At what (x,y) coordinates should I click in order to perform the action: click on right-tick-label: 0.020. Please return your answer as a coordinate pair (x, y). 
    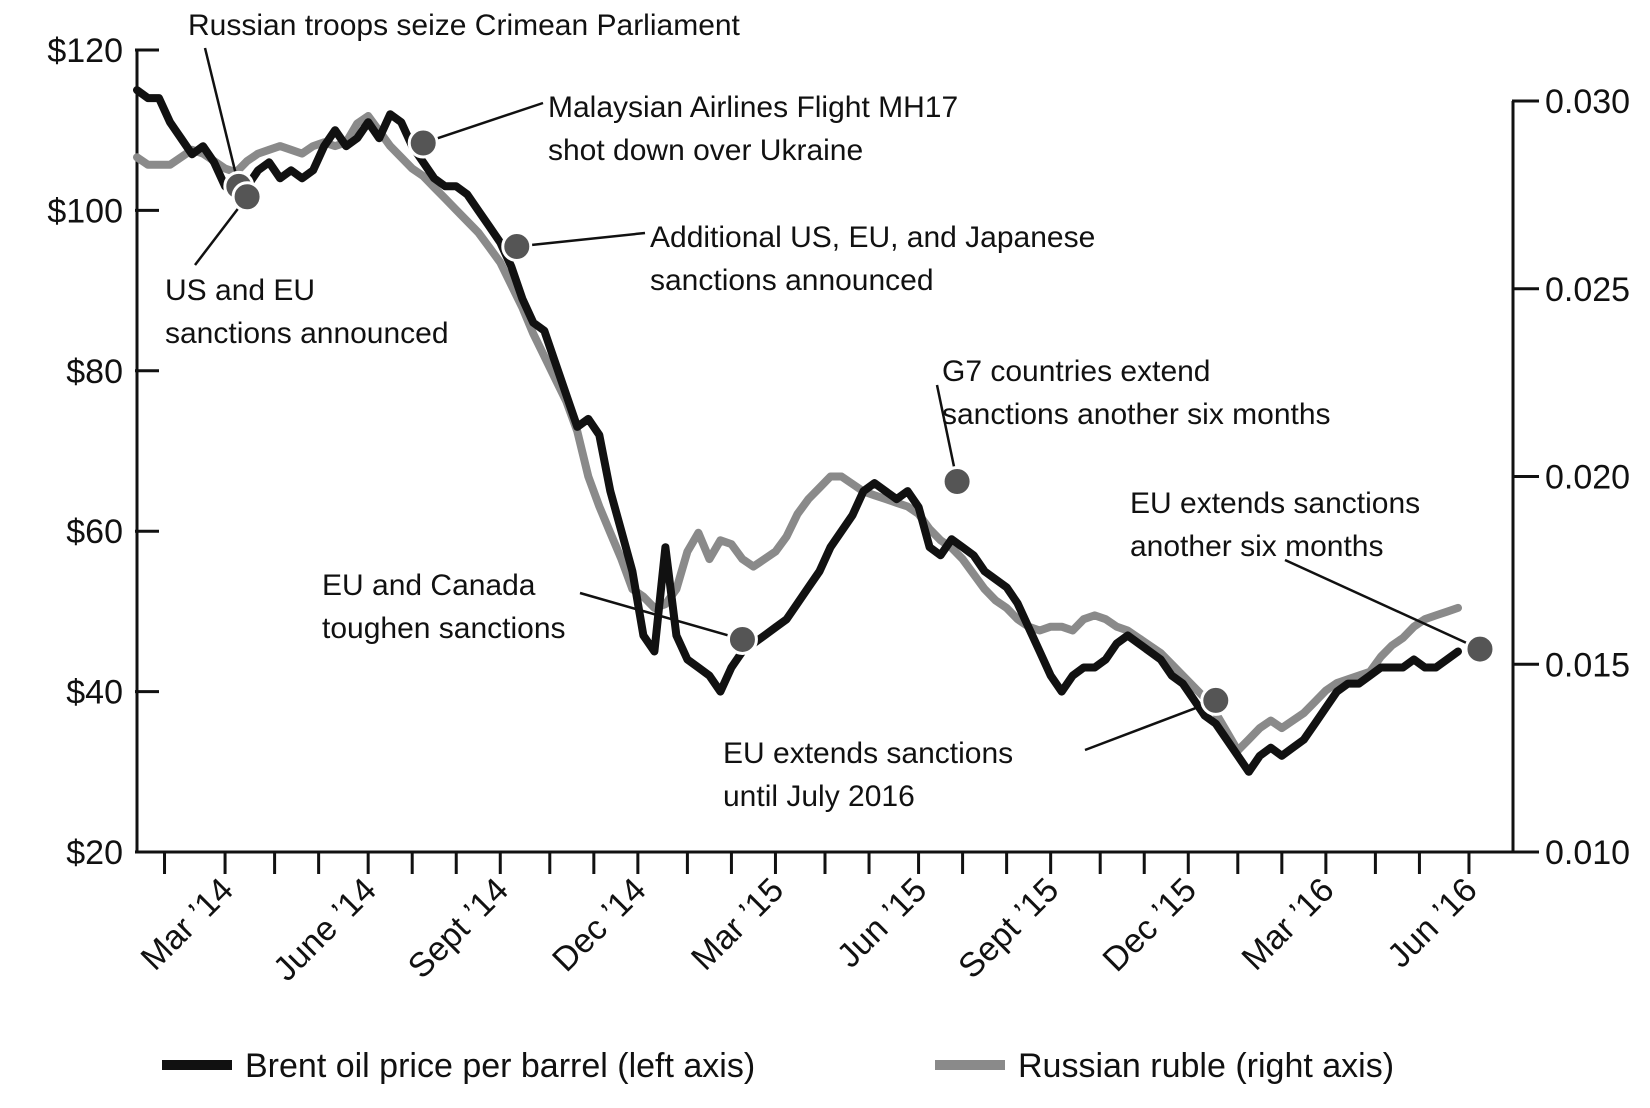
    Looking at the image, I should click on (1587, 478).